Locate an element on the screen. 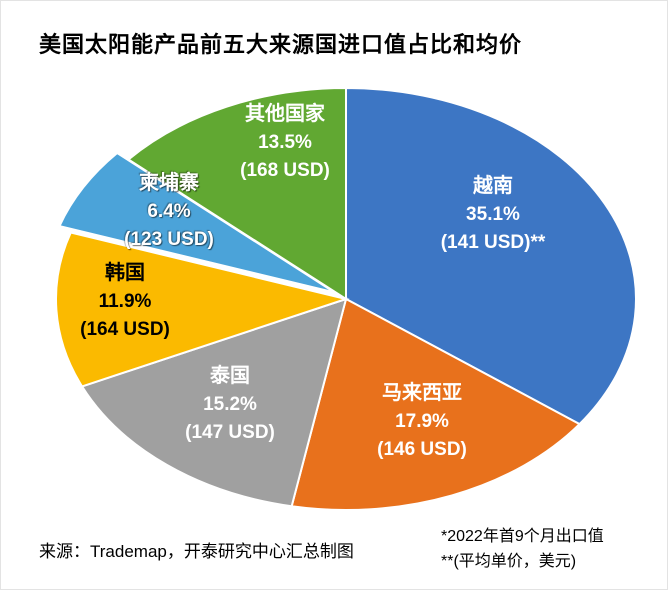 The width and height of the screenshot is (668, 590). pie-slice-其他国家 is located at coordinates (236, 193).